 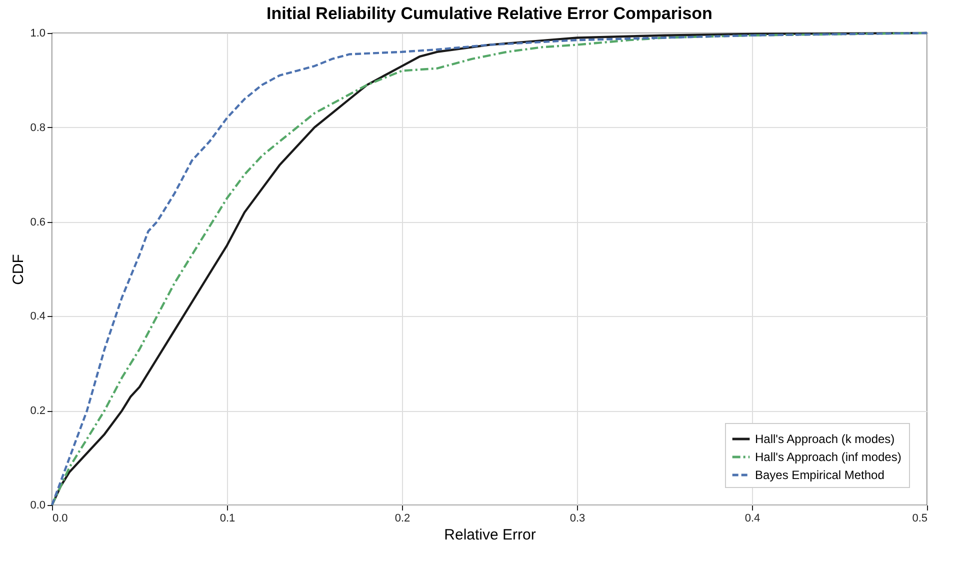 I want to click on y-tick-label: 1.0, so click(x=38, y=34).